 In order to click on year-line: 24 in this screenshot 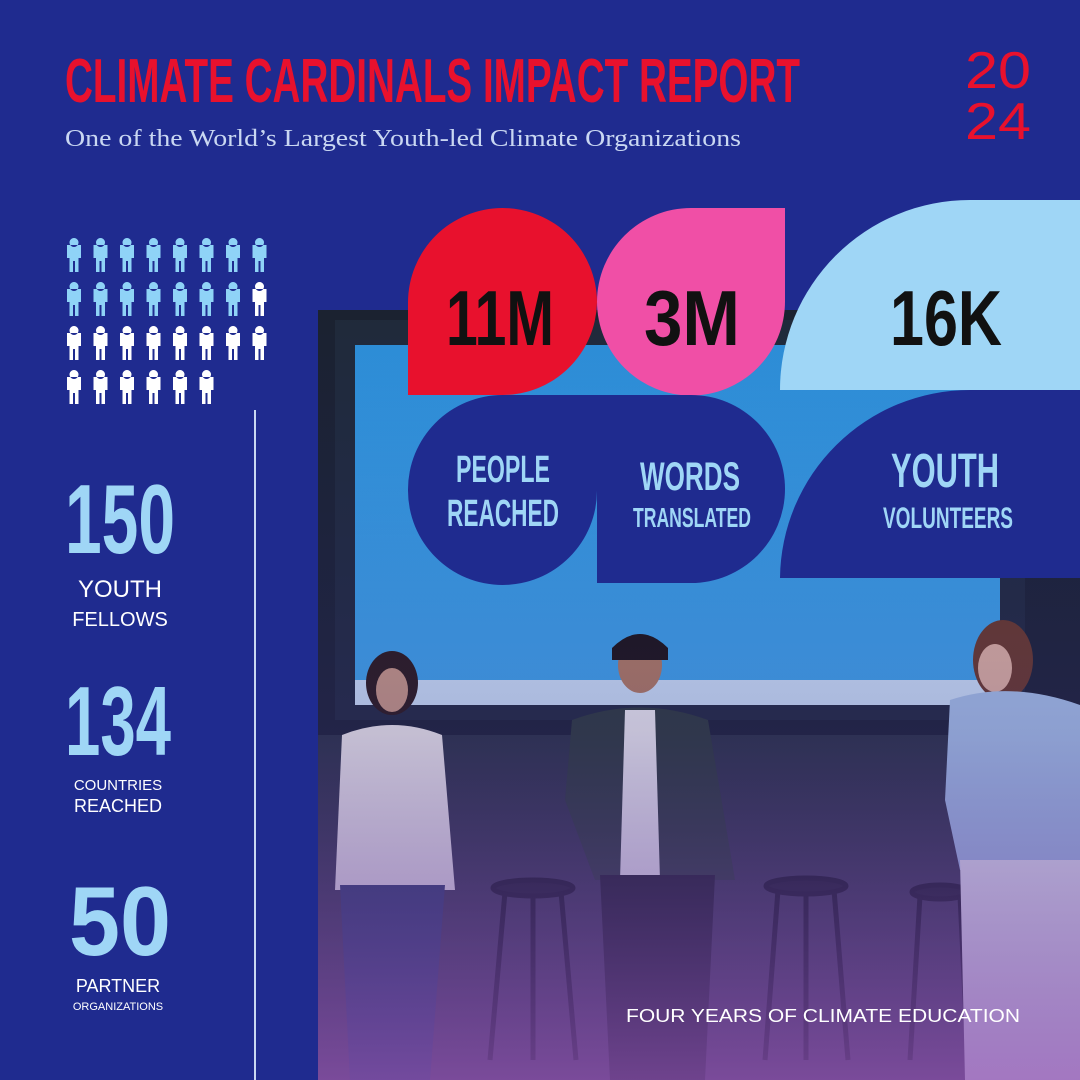, I will do `click(998, 122)`.